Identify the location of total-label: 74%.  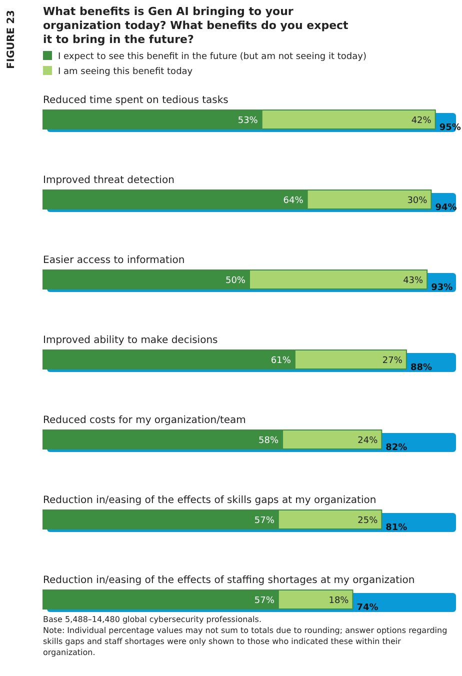
(367, 608).